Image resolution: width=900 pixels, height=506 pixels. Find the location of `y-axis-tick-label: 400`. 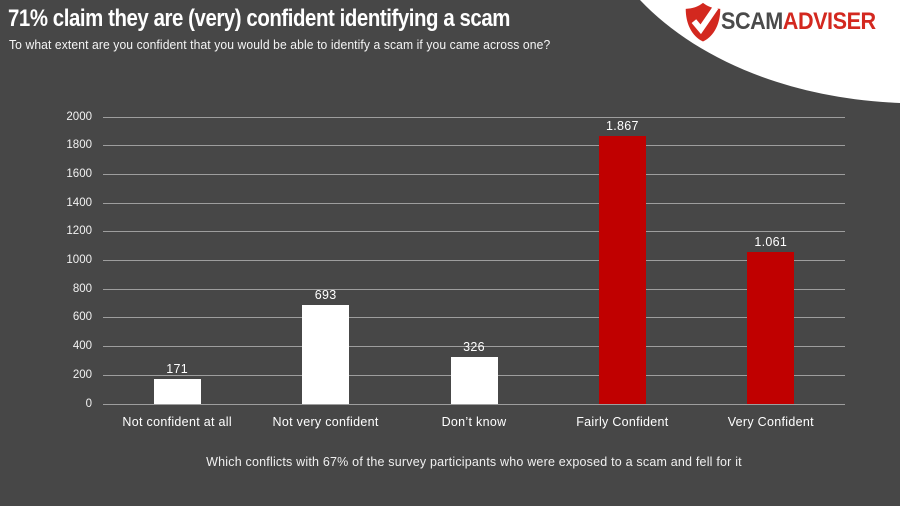

y-axis-tick-label: 400 is located at coordinates (82, 346).